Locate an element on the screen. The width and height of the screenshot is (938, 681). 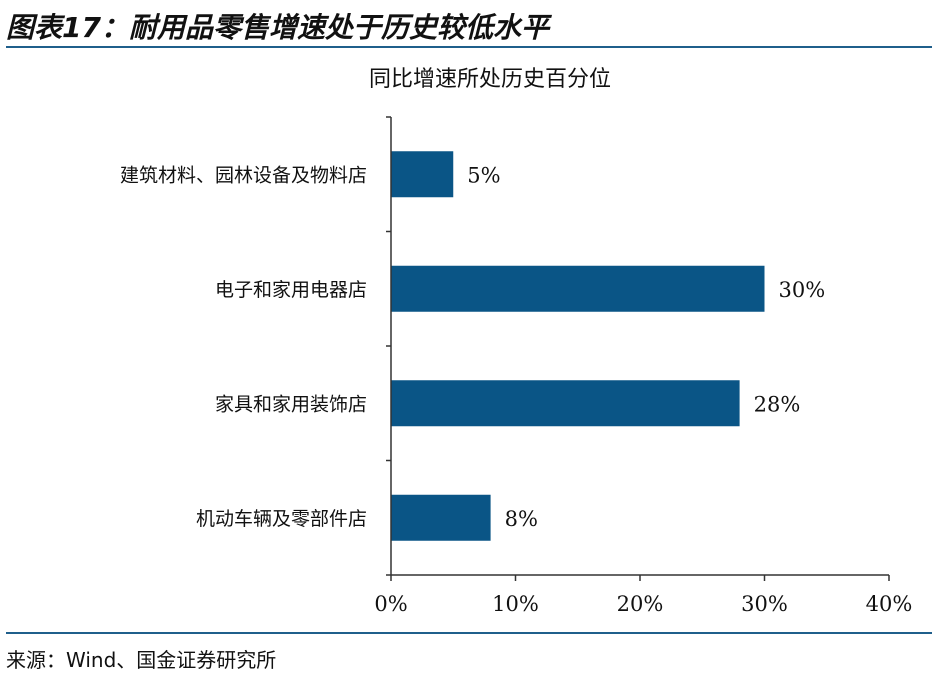
x-tick-label: 40% is located at coordinates (889, 604).